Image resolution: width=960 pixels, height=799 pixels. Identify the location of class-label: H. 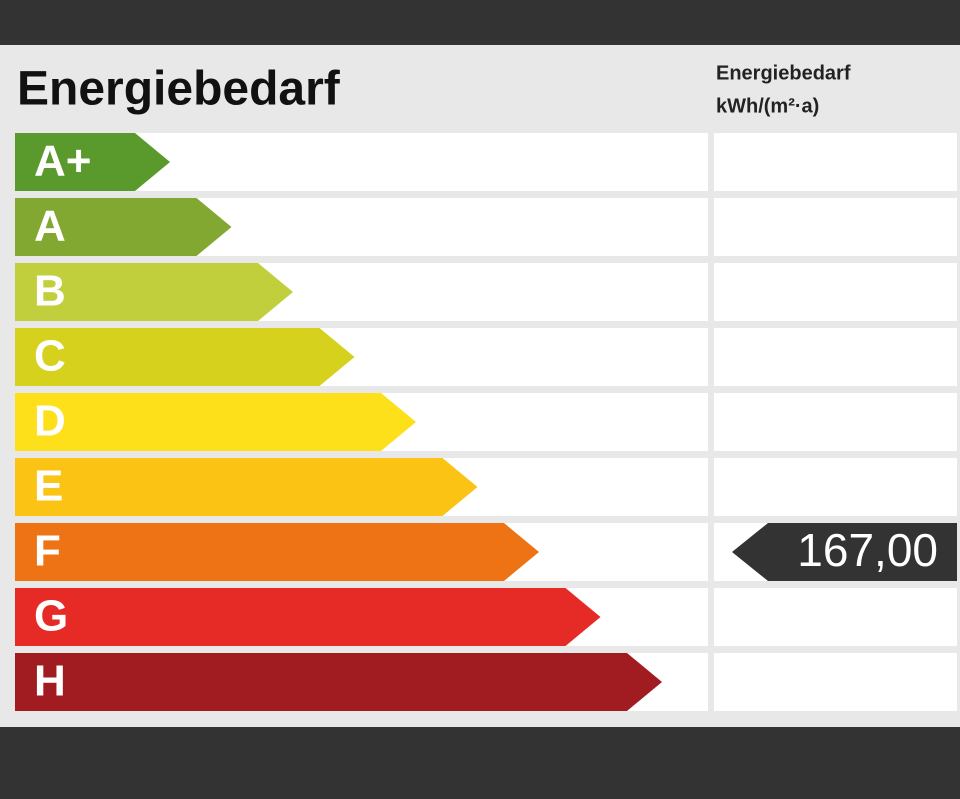
(50, 681).